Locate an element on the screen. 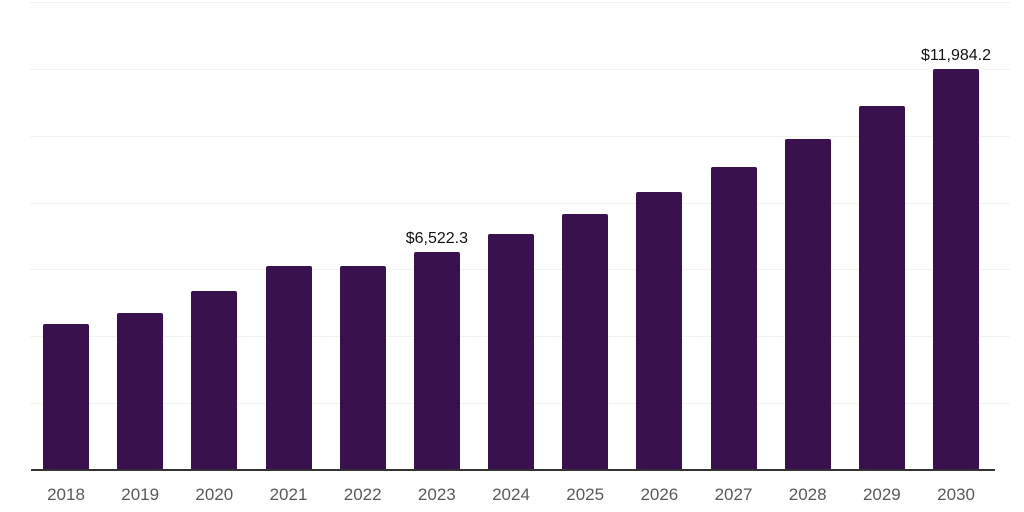 Image resolution: width=1024 pixels, height=512 pixels. x-tick-label-2018: 2018 is located at coordinates (66, 494).